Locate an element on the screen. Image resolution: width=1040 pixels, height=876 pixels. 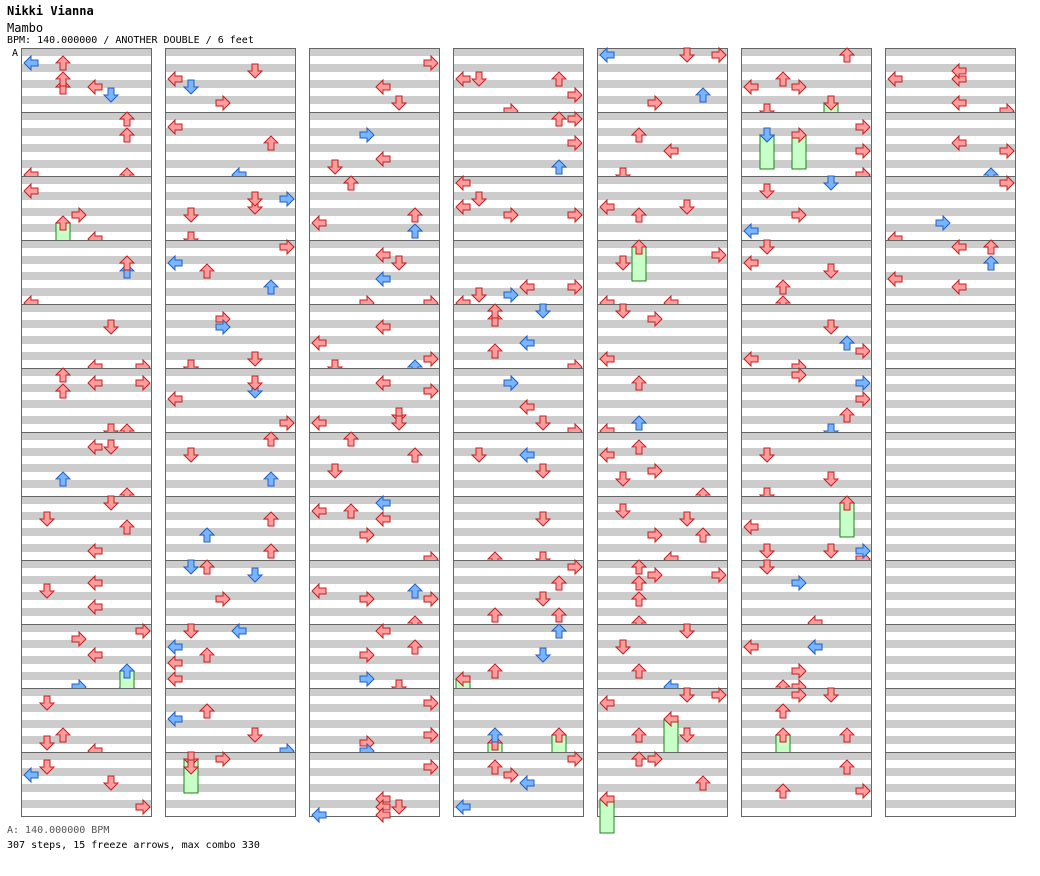
artist-title: Nikki Vianna is located at coordinates (50, 11).